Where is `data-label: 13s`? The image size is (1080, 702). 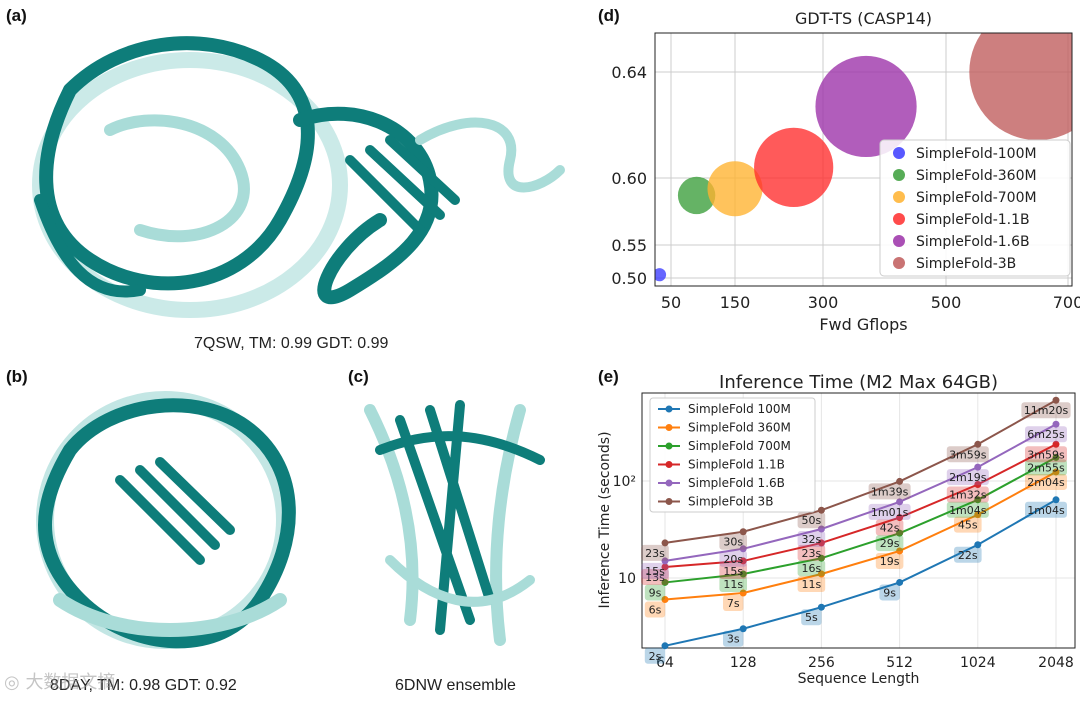 data-label: 13s is located at coordinates (655, 577).